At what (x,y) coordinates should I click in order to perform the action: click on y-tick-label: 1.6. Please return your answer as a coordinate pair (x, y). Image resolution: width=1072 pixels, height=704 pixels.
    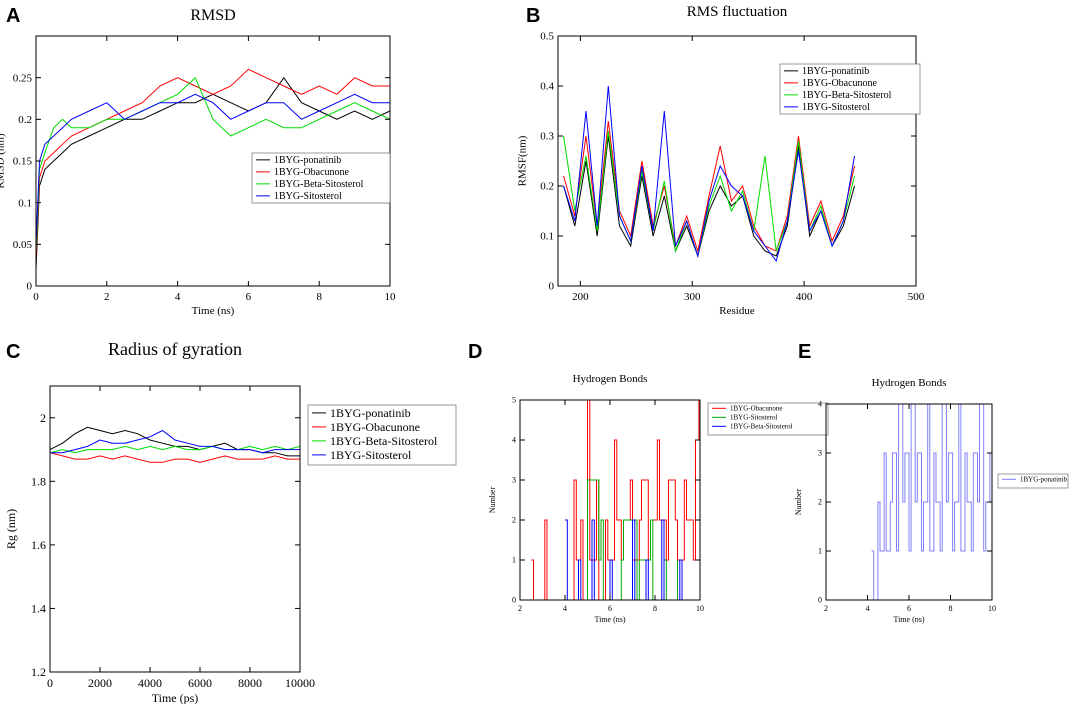
    Looking at the image, I should click on (38, 545).